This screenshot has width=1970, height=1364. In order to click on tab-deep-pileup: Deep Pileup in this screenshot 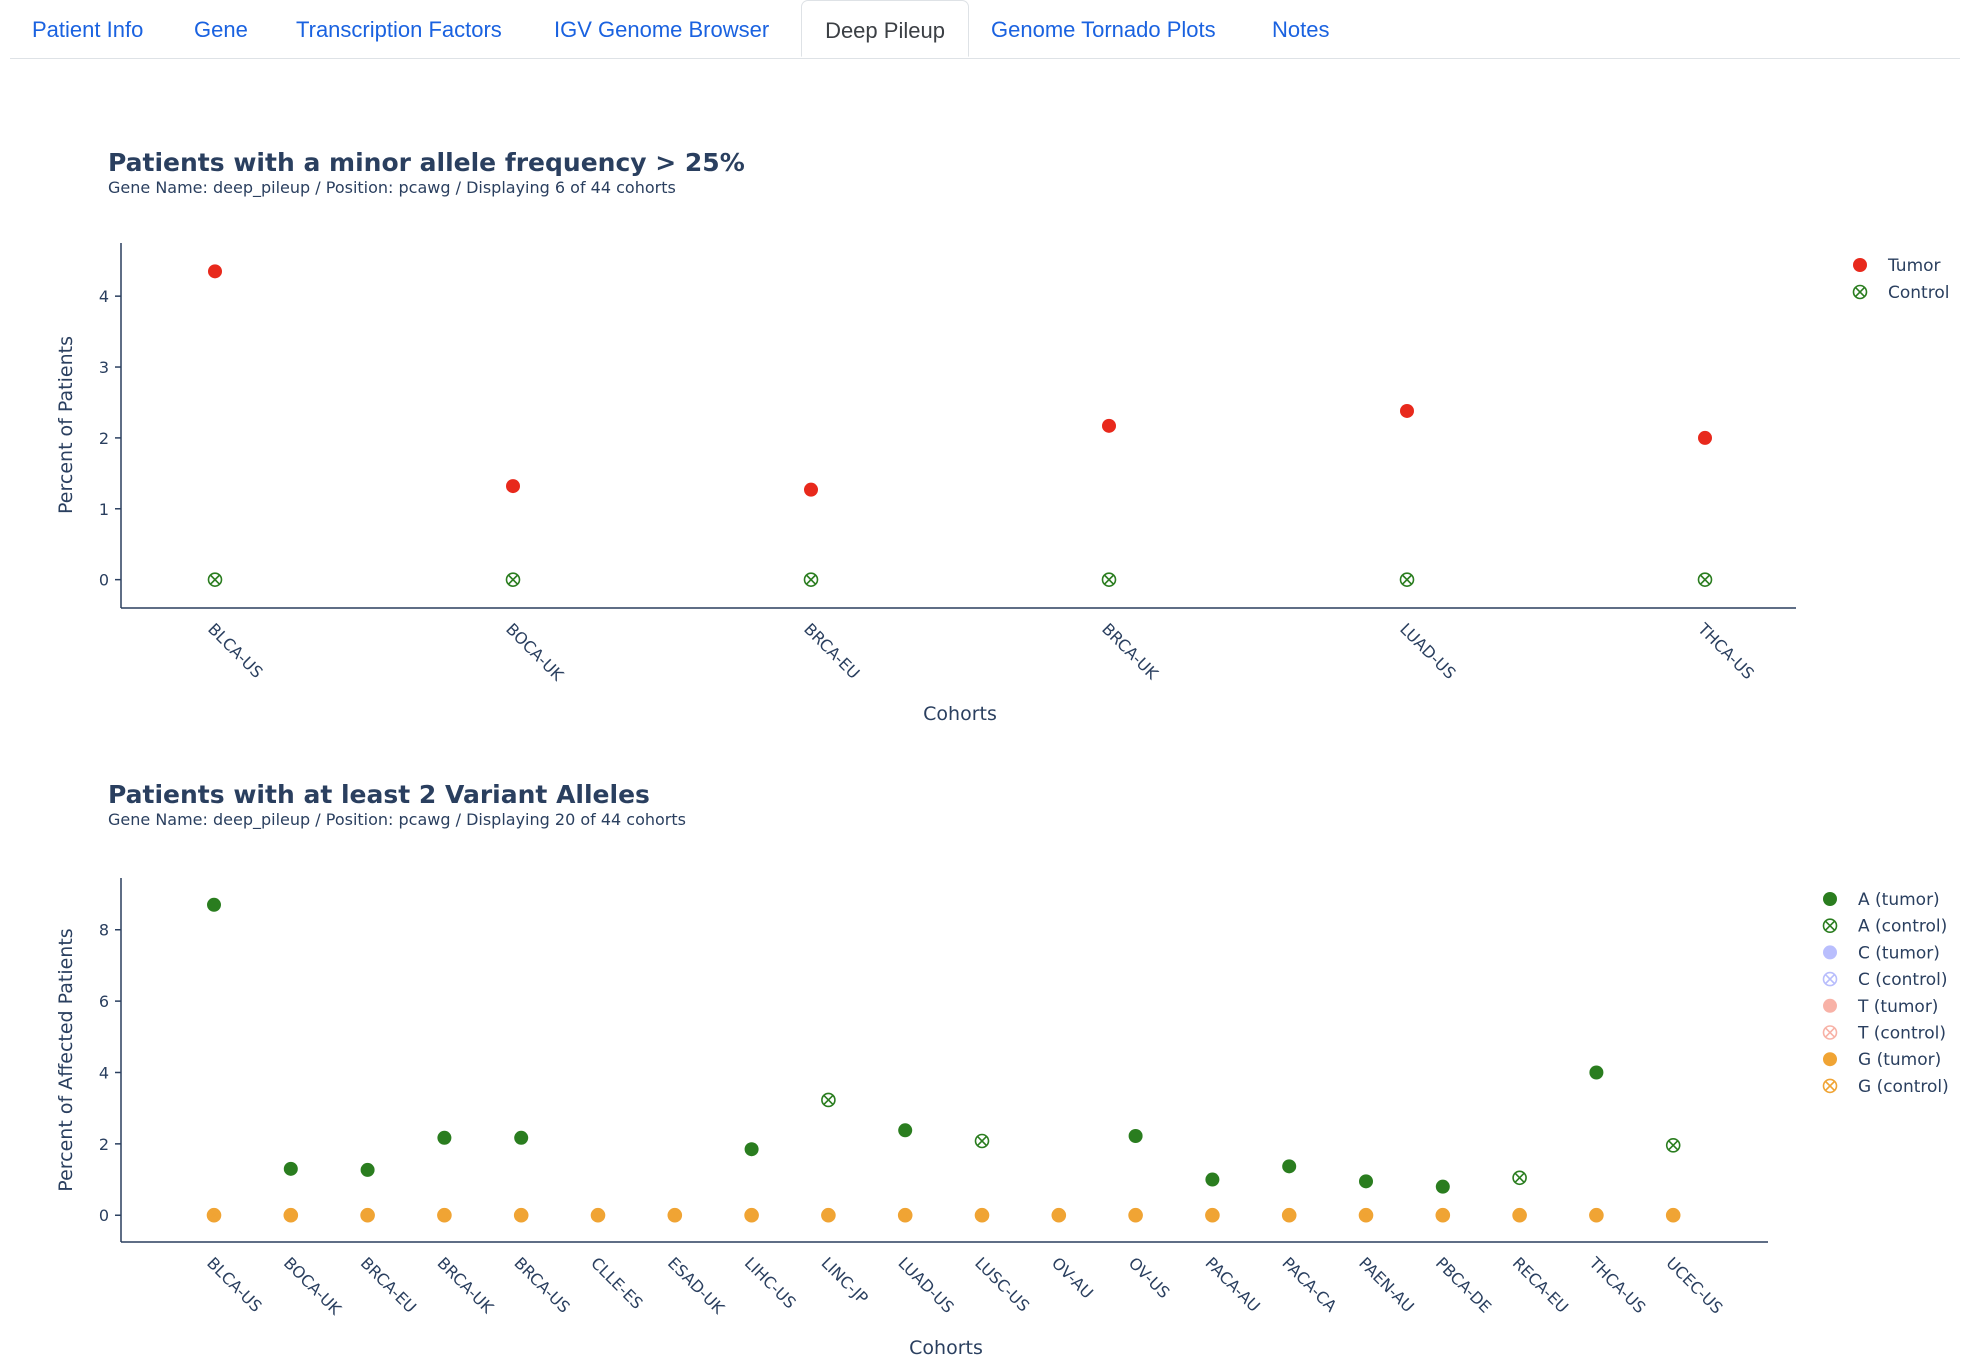, I will do `click(885, 28)`.